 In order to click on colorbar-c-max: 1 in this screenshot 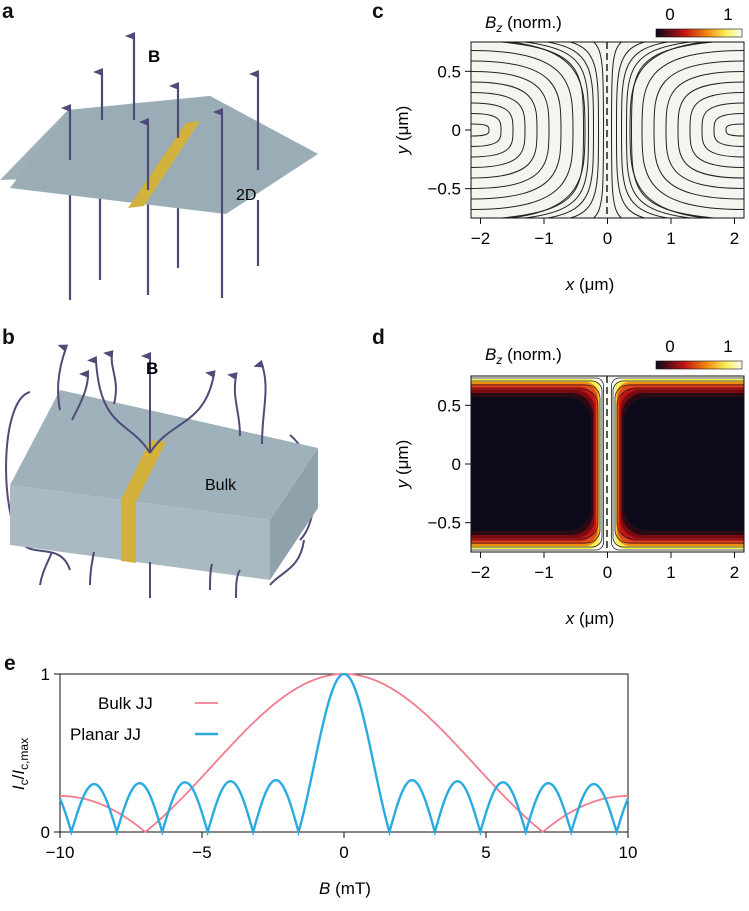, I will do `click(727, 14)`.